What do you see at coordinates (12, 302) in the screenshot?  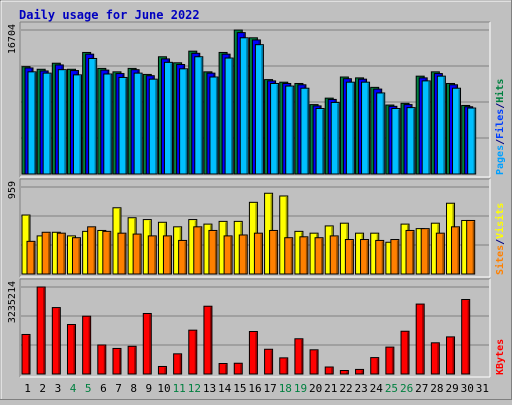 I see `y-max-label: 3235214` at bounding box center [12, 302].